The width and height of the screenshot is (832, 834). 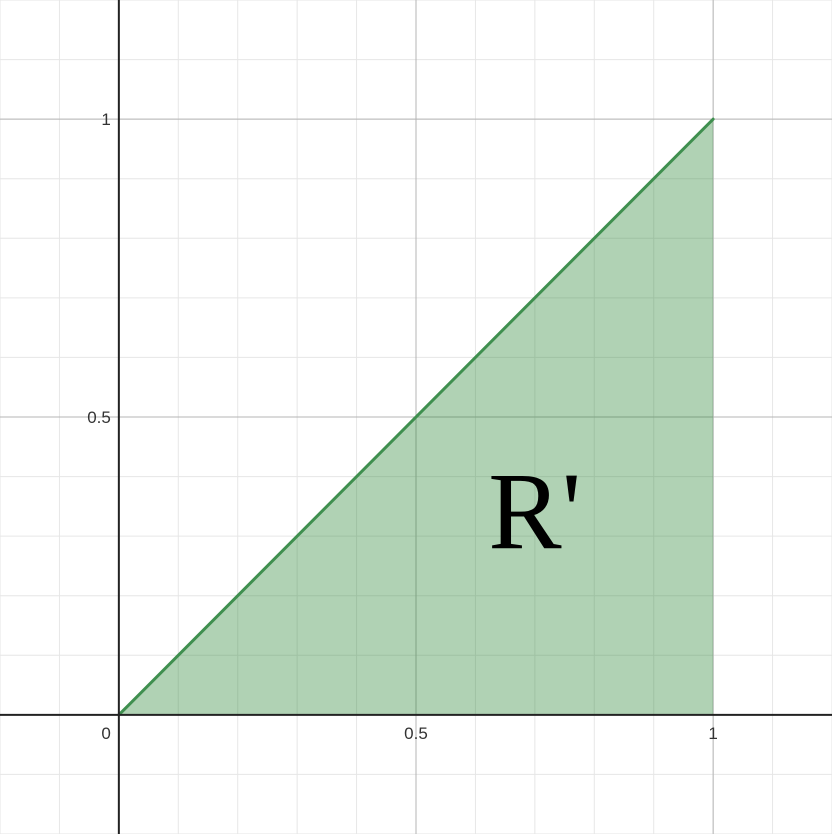 I want to click on region-label: R', so click(x=534, y=511).